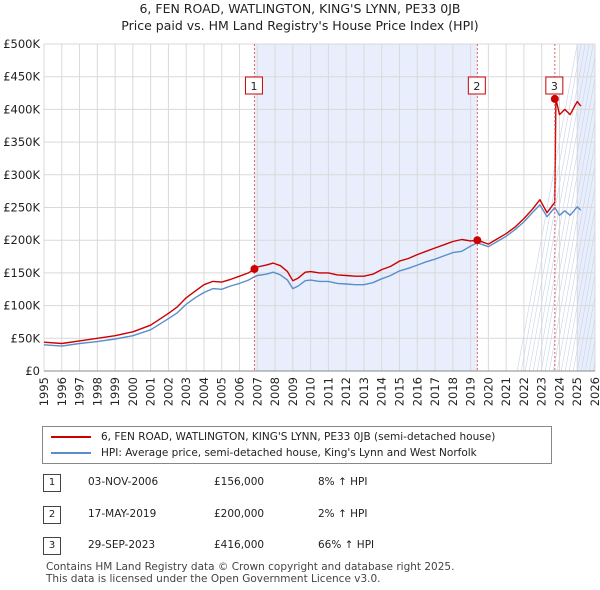  What do you see at coordinates (239, 545) in the screenshot?
I see `sale-price: £416,000` at bounding box center [239, 545].